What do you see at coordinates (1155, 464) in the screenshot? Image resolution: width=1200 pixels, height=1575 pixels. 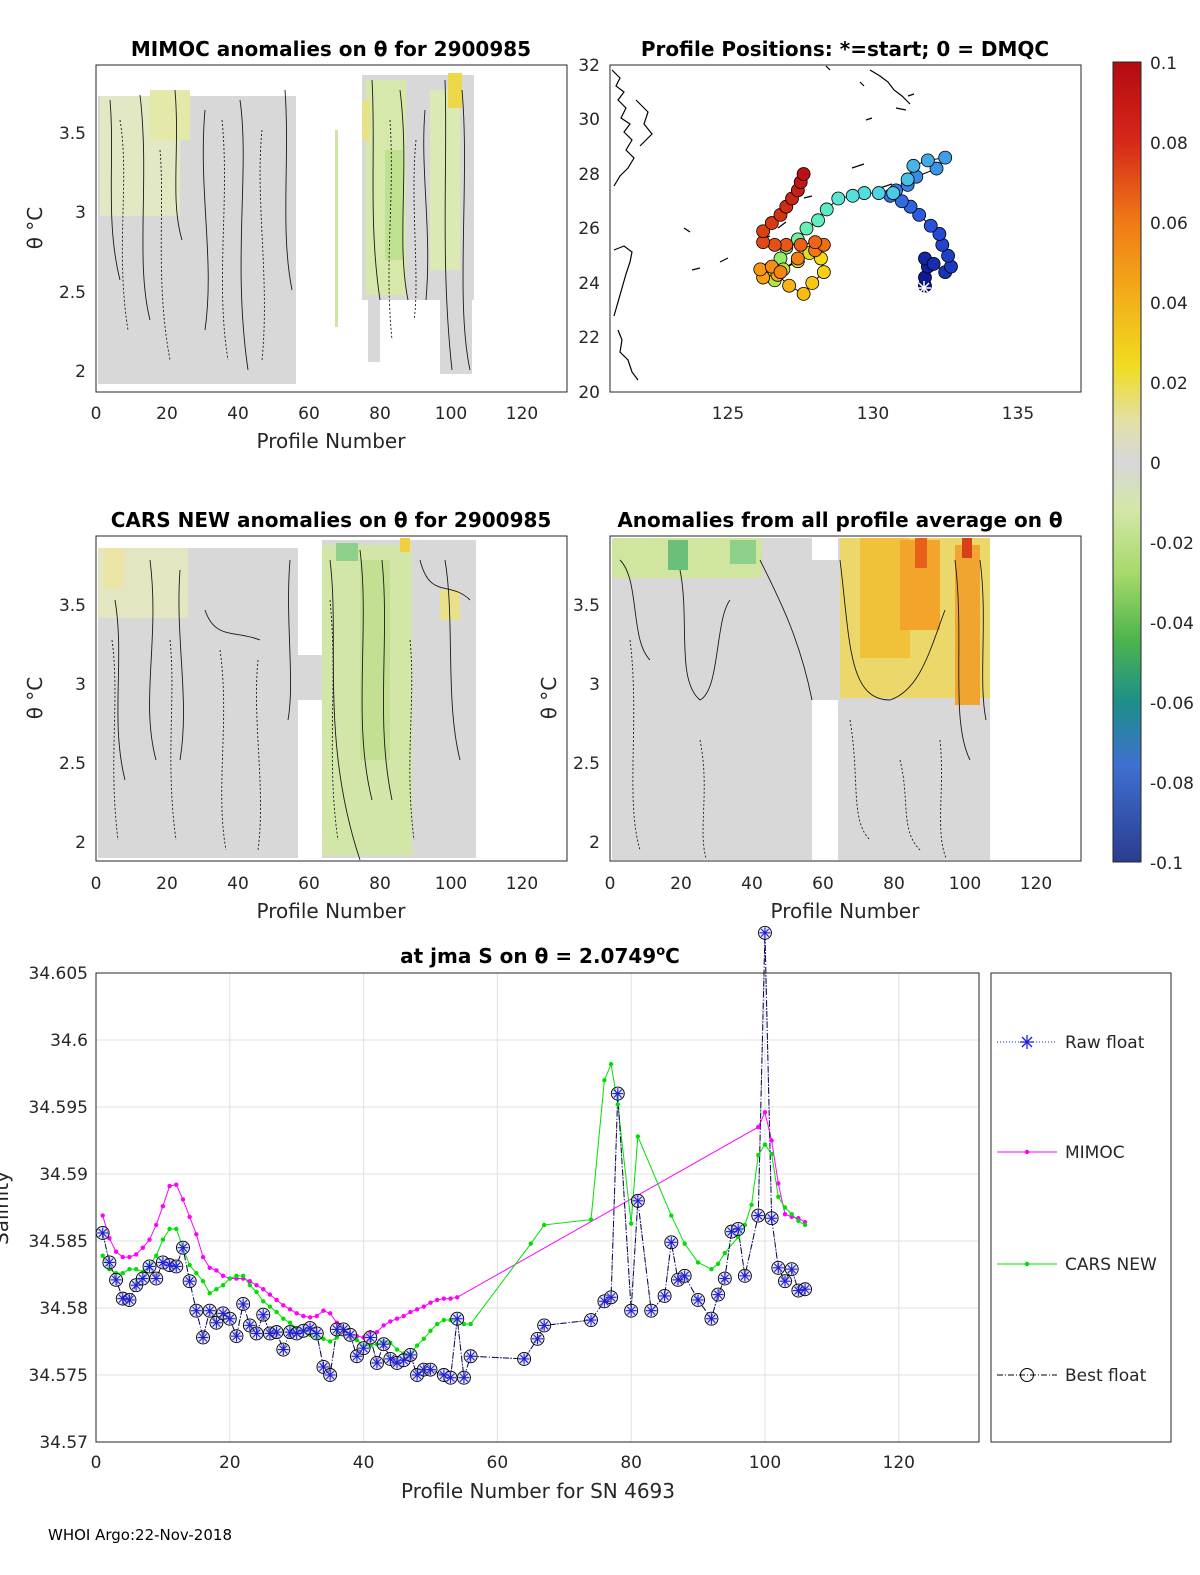 I see `colorbar-tick: 0` at bounding box center [1155, 464].